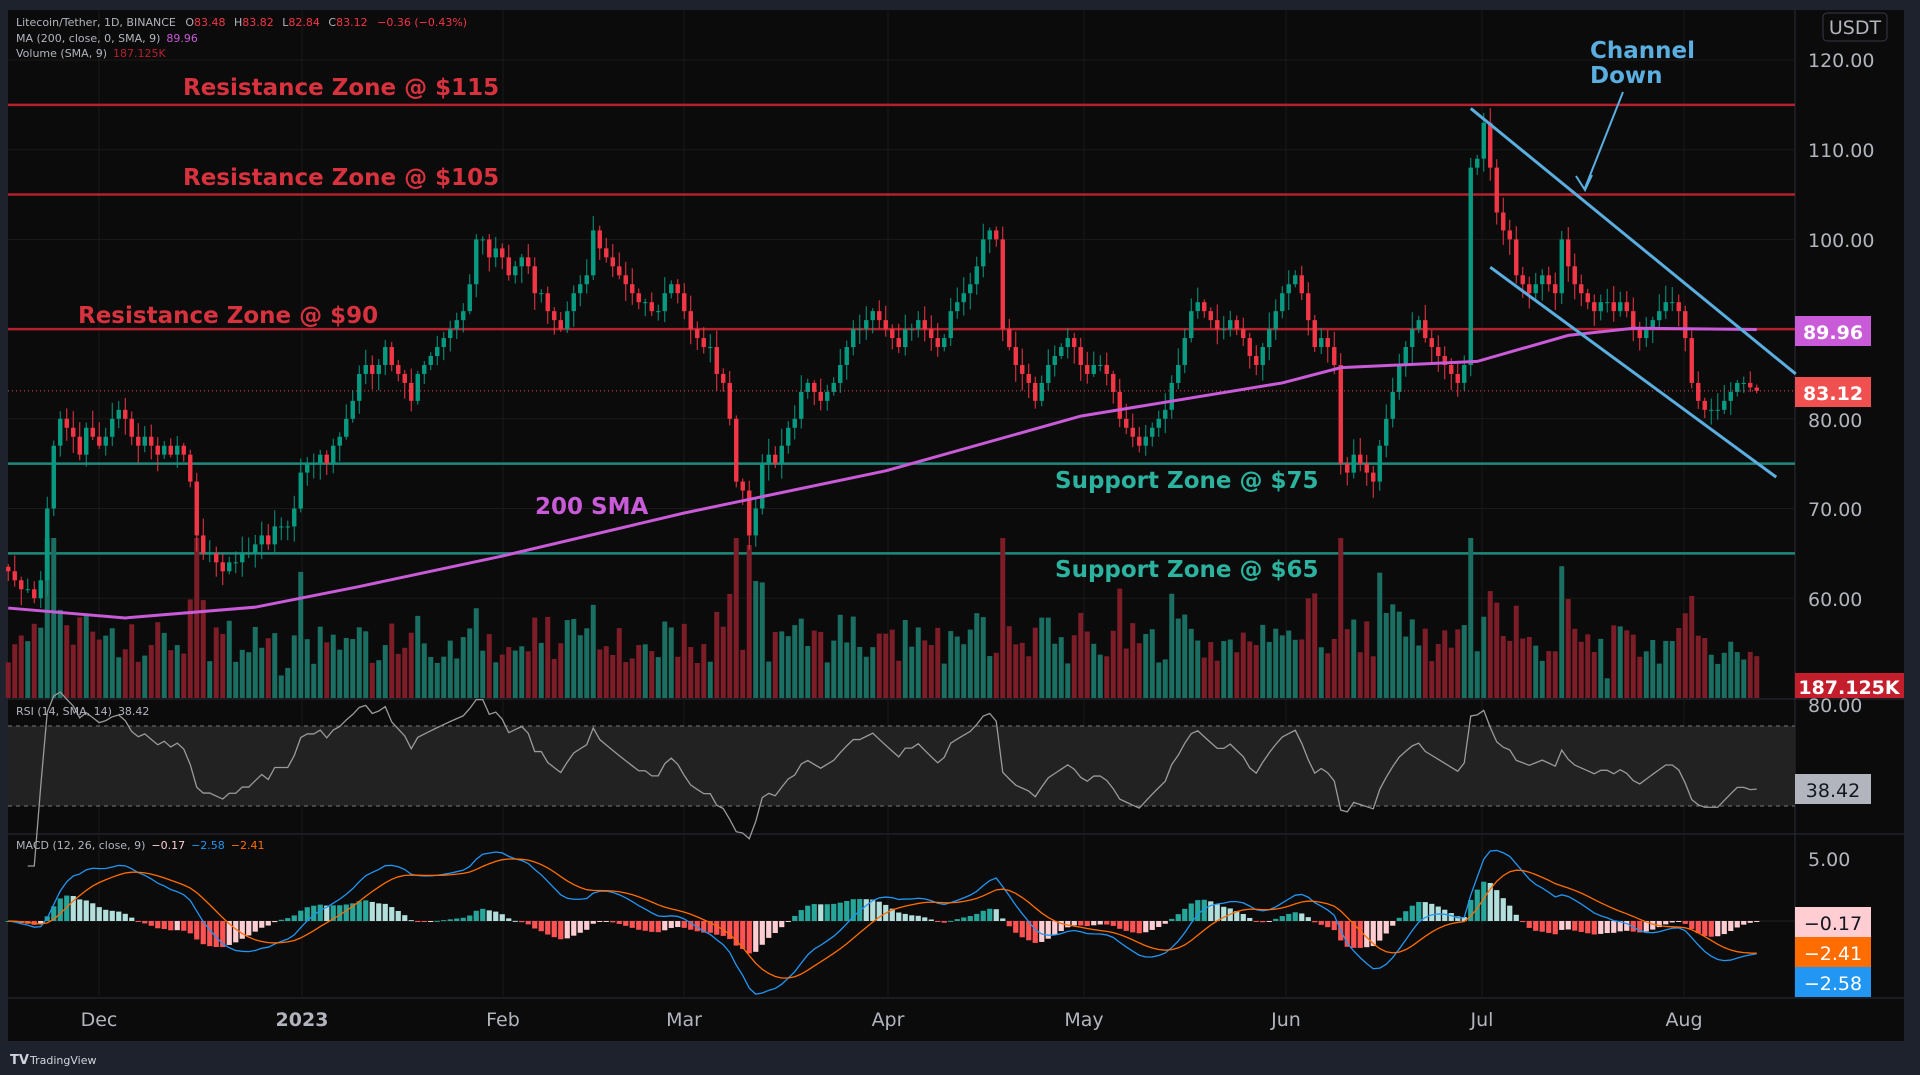  I want to click on legend-volume: Volume (SMA, 9) 187.125K, so click(91, 53).